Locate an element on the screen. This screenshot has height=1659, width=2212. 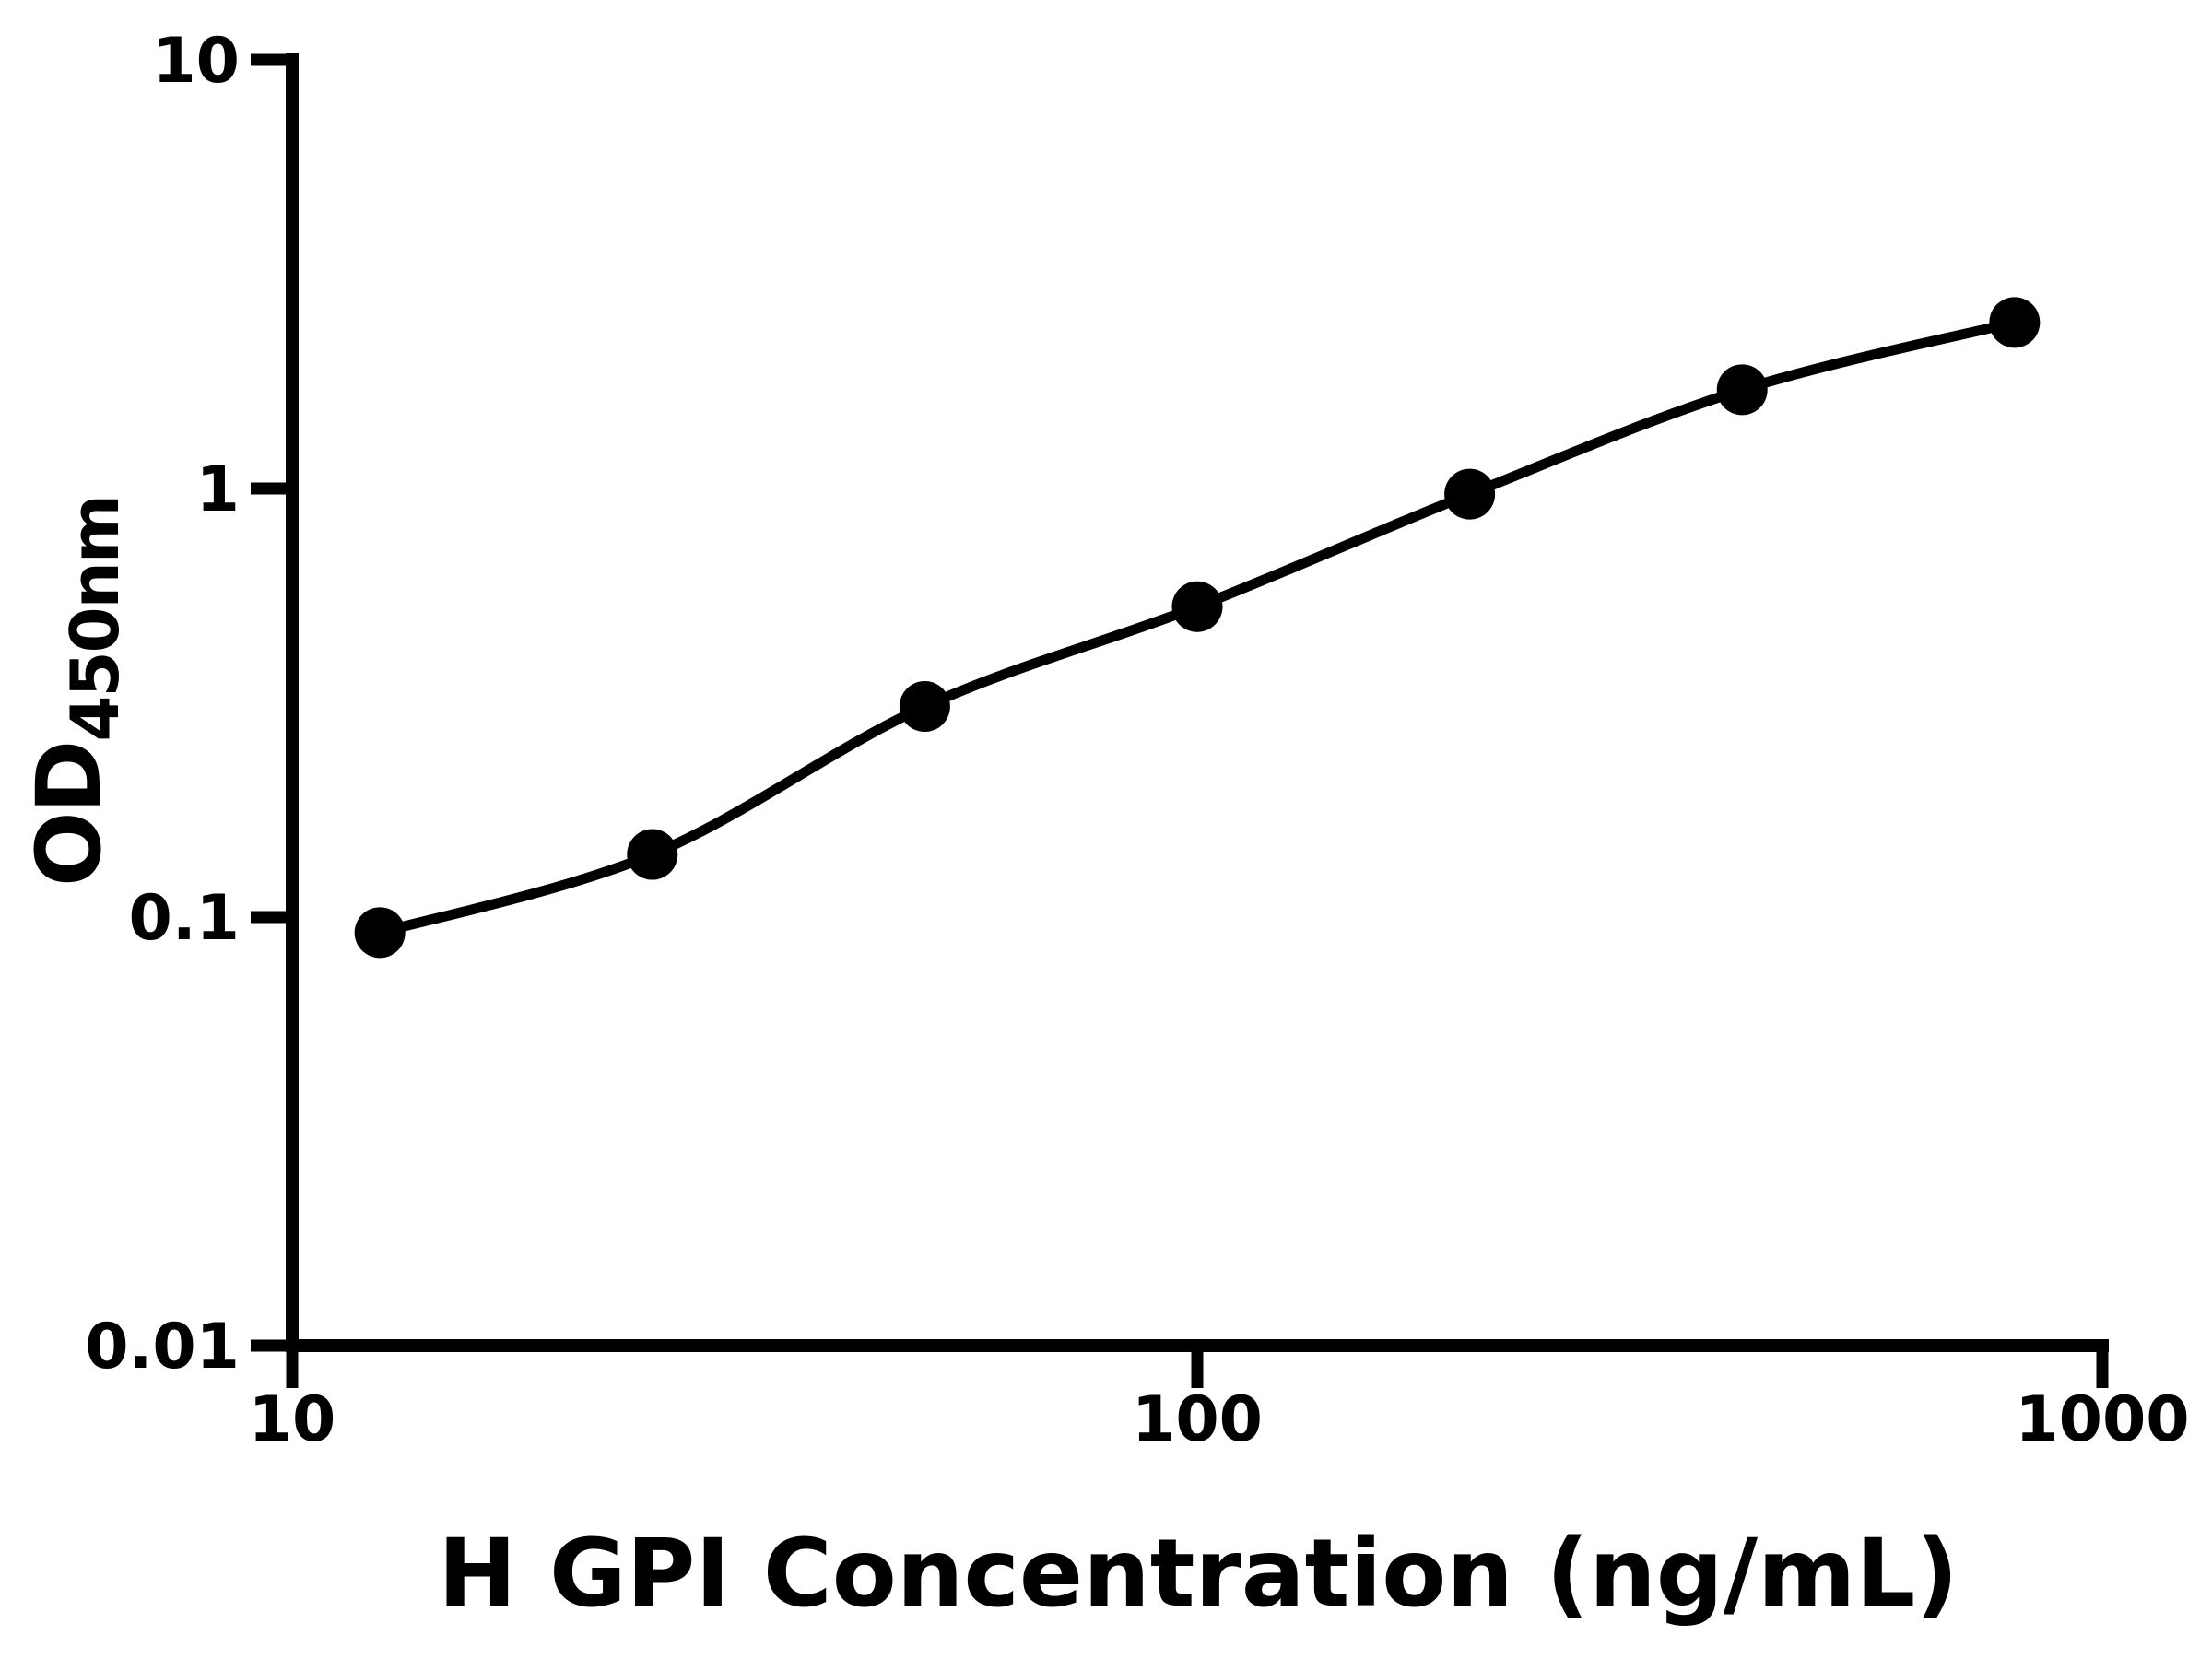
y-tick-label: 0.01 is located at coordinates (162, 1347).